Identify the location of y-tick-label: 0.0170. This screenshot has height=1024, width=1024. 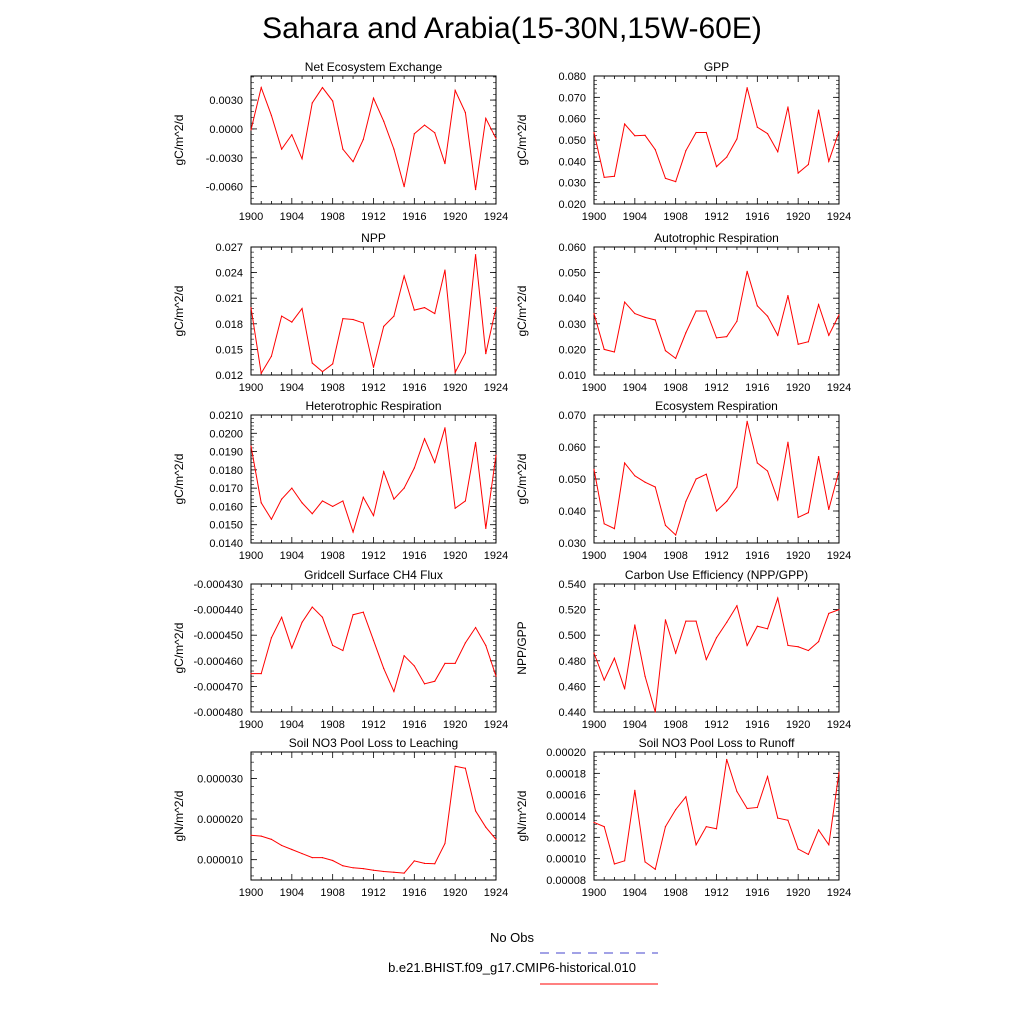
(226, 489).